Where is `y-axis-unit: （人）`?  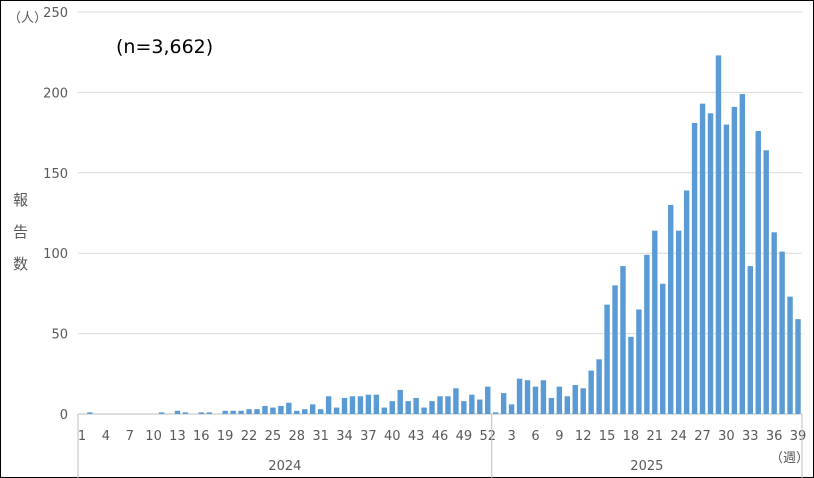 y-axis-unit: （人） is located at coordinates (27, 18).